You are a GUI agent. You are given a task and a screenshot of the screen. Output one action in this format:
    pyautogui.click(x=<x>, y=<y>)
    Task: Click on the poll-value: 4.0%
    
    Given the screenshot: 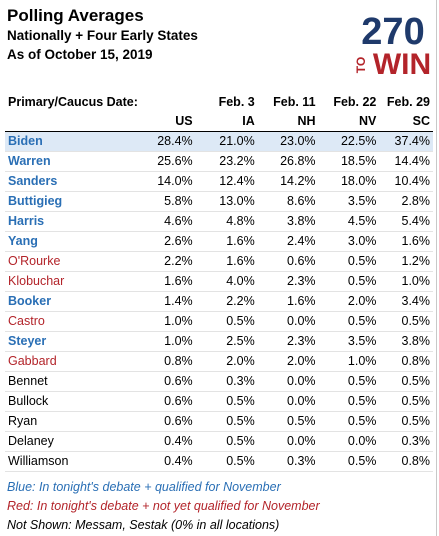 What is the action you would take?
    pyautogui.click(x=226, y=281)
    